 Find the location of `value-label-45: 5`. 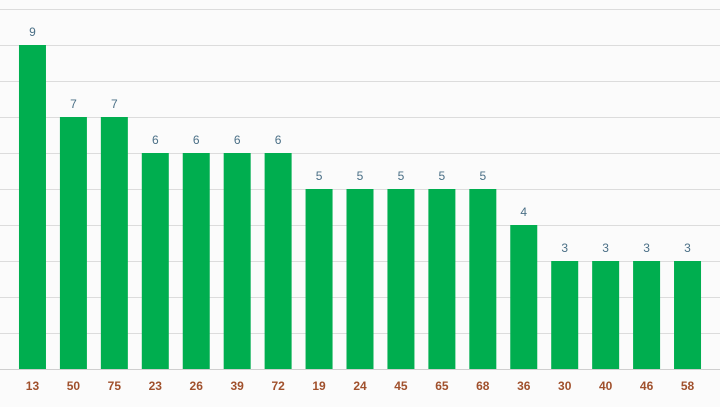

value-label-45: 5 is located at coordinates (401, 176).